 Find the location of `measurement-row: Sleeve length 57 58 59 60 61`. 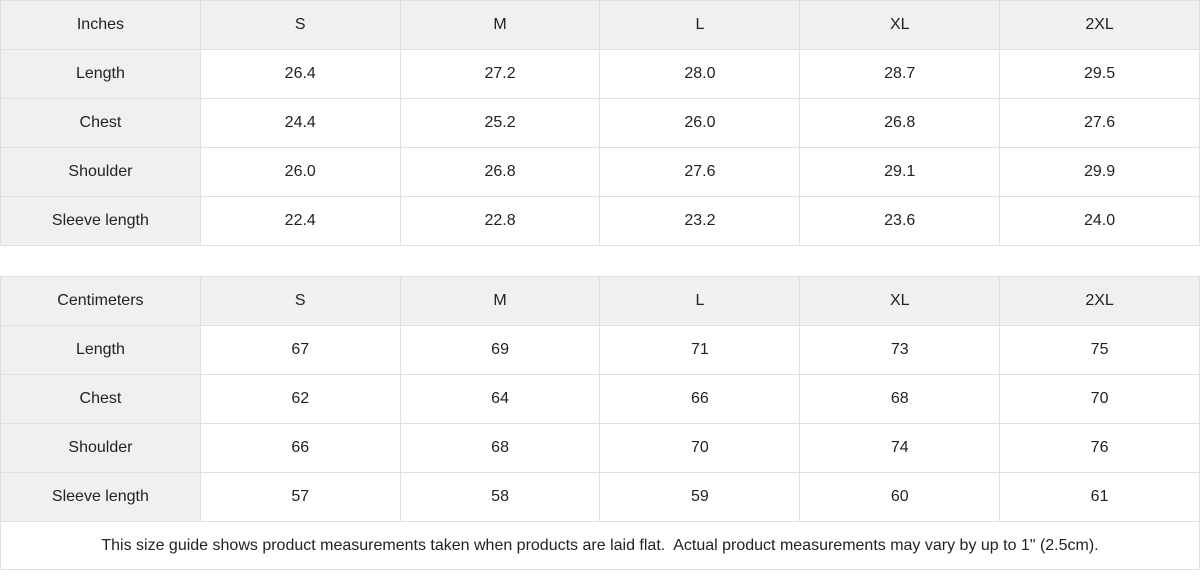

measurement-row: Sleeve length 57 58 59 60 61 is located at coordinates (600, 497).